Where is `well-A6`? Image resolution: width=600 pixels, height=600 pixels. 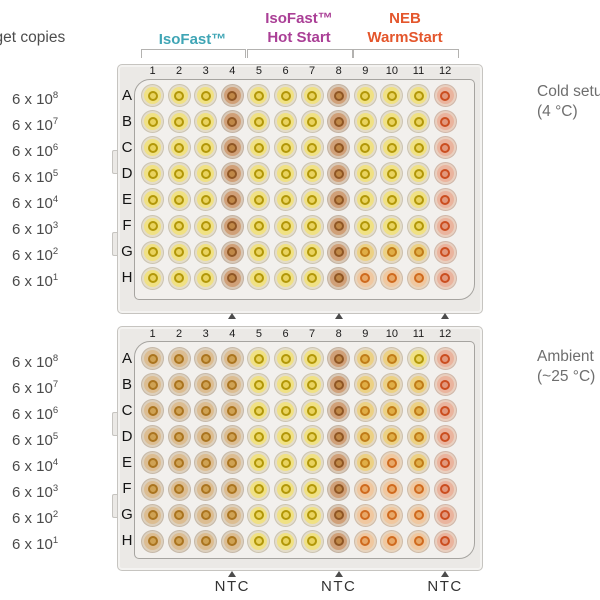 well-A6 is located at coordinates (285, 95).